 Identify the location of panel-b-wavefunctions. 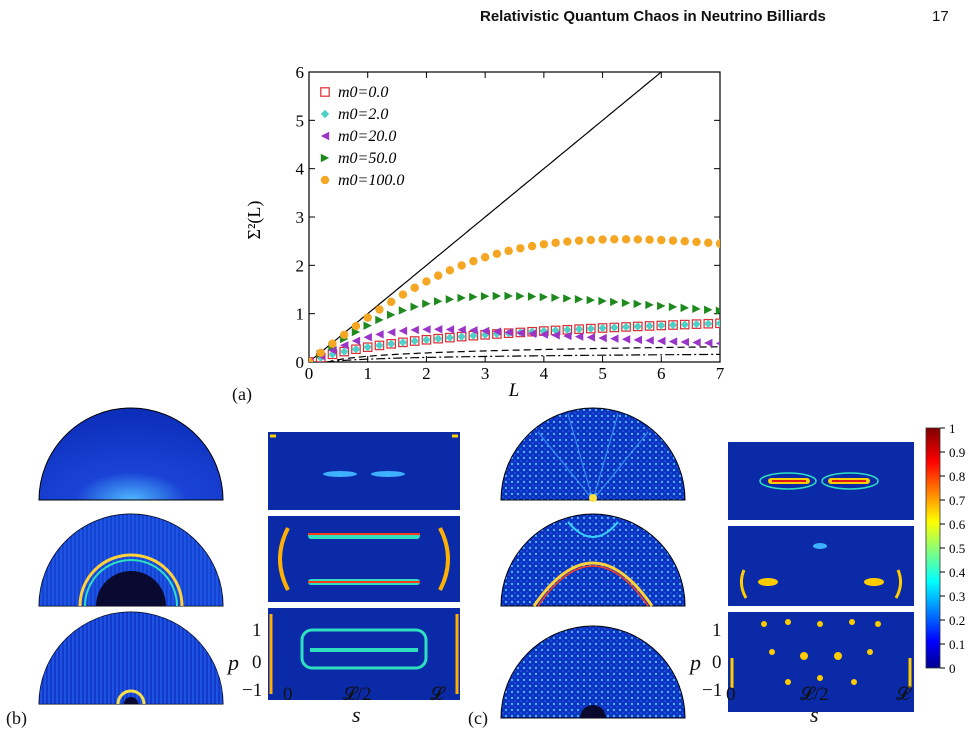
(131, 556).